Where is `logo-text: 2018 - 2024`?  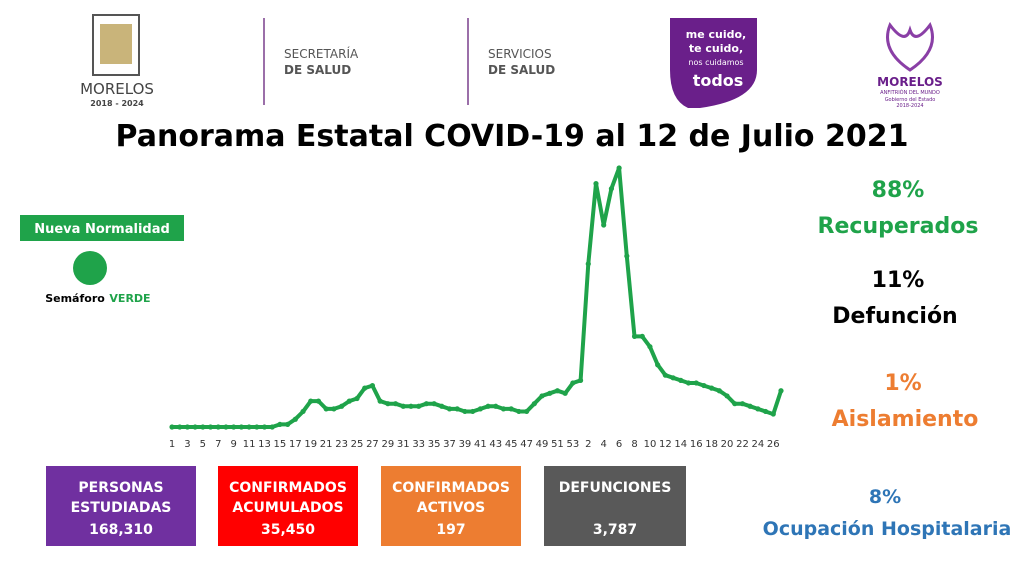 logo-text: 2018 - 2024 is located at coordinates (117, 103).